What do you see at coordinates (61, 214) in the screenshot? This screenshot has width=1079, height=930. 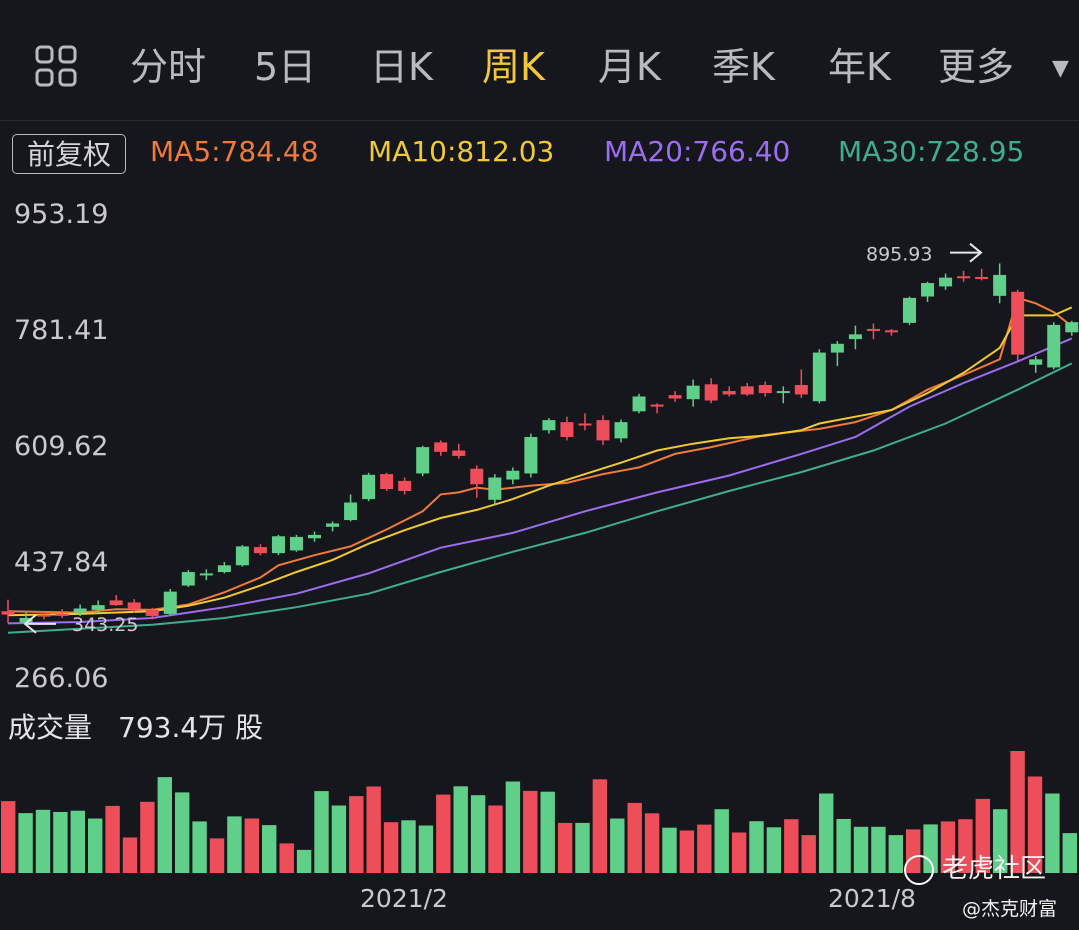 I see `y-tick-label: 953.19` at bounding box center [61, 214].